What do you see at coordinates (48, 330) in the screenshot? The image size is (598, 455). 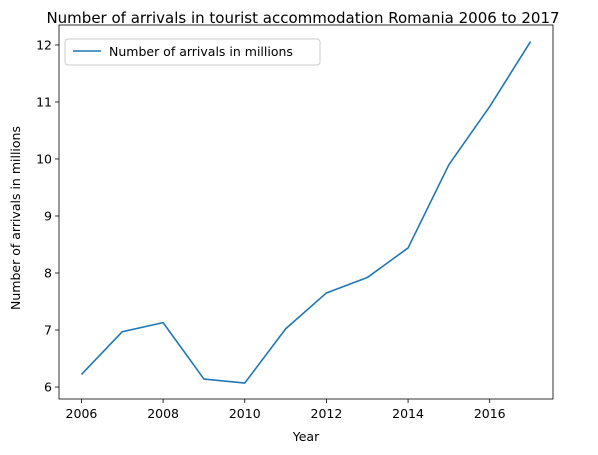 I see `y-tick-label: 7` at bounding box center [48, 330].